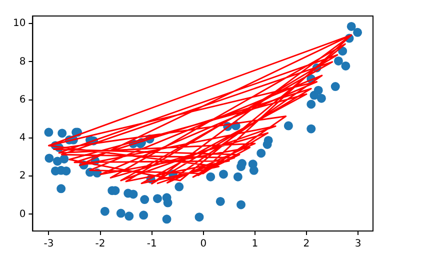 This screenshot has height=261, width=423. I want to click on y-tick-label: 2, so click(22, 176).